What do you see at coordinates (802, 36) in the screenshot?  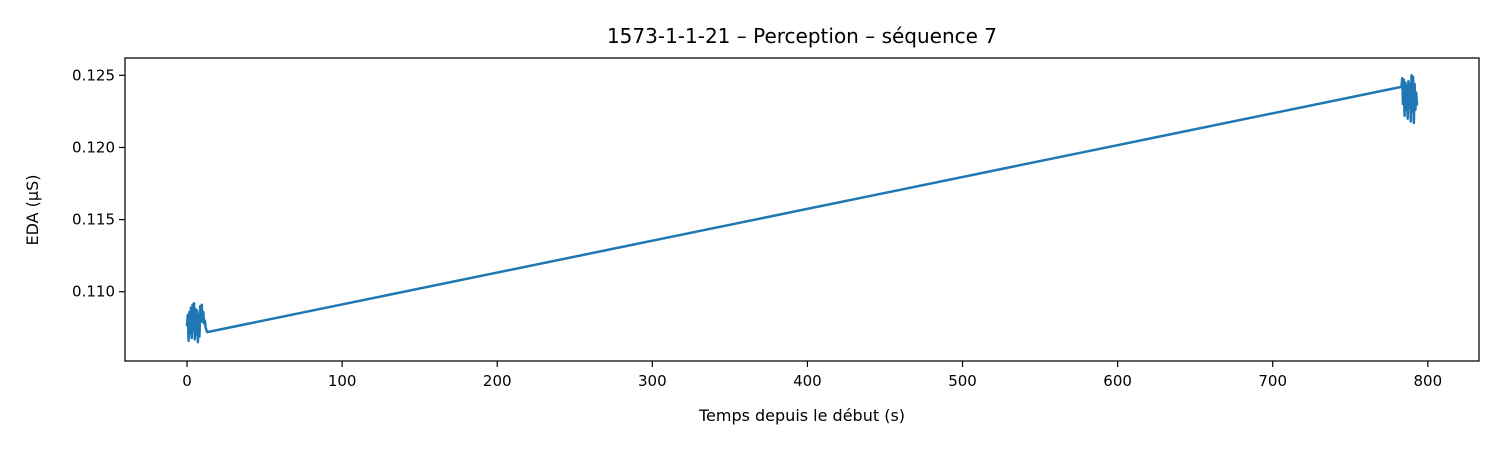 I see `chart-title: 1573-1-1-21 – Perception – séquence 7` at bounding box center [802, 36].